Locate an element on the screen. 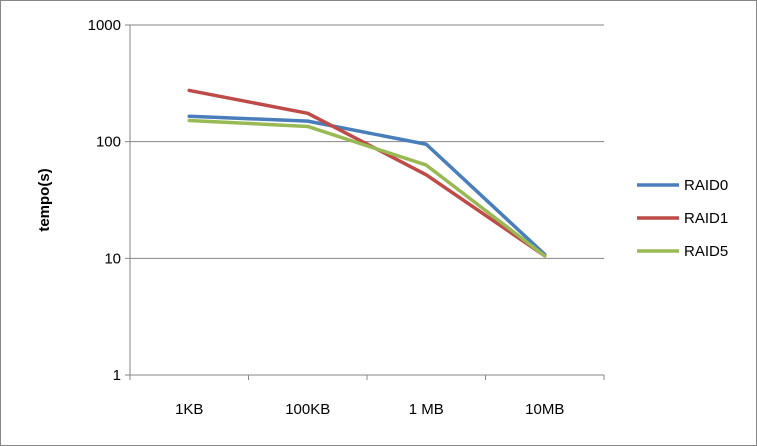 This screenshot has height=446, width=757. x-tick-label: 1 MB is located at coordinates (426, 409).